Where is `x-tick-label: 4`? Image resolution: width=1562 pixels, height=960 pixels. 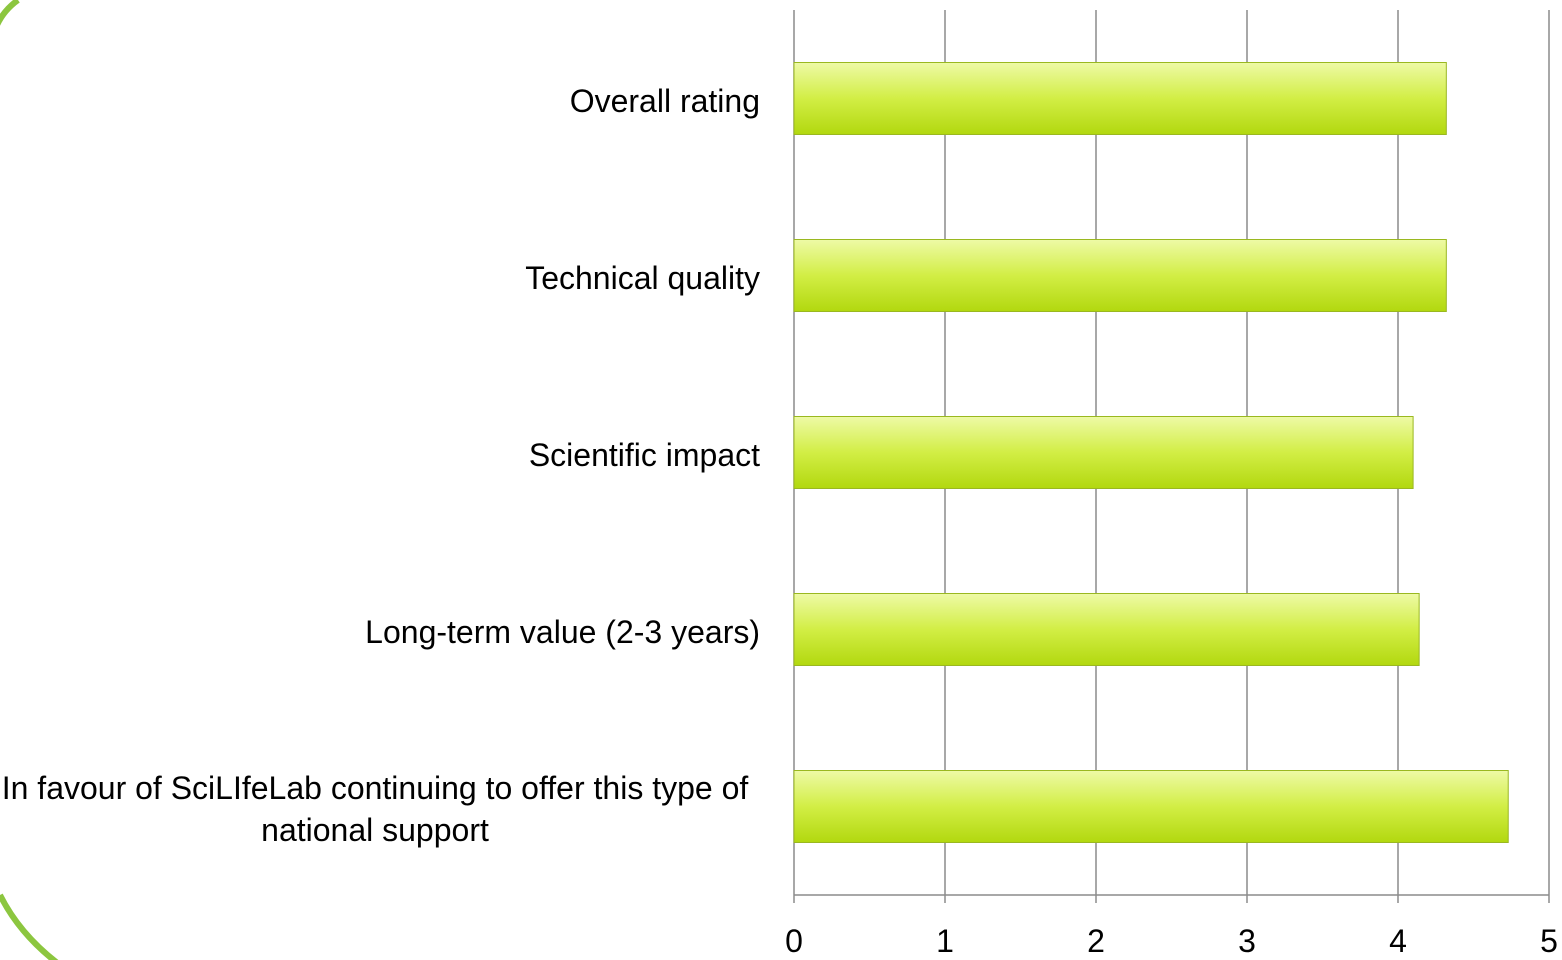
x-tick-label: 4 is located at coordinates (1398, 941).